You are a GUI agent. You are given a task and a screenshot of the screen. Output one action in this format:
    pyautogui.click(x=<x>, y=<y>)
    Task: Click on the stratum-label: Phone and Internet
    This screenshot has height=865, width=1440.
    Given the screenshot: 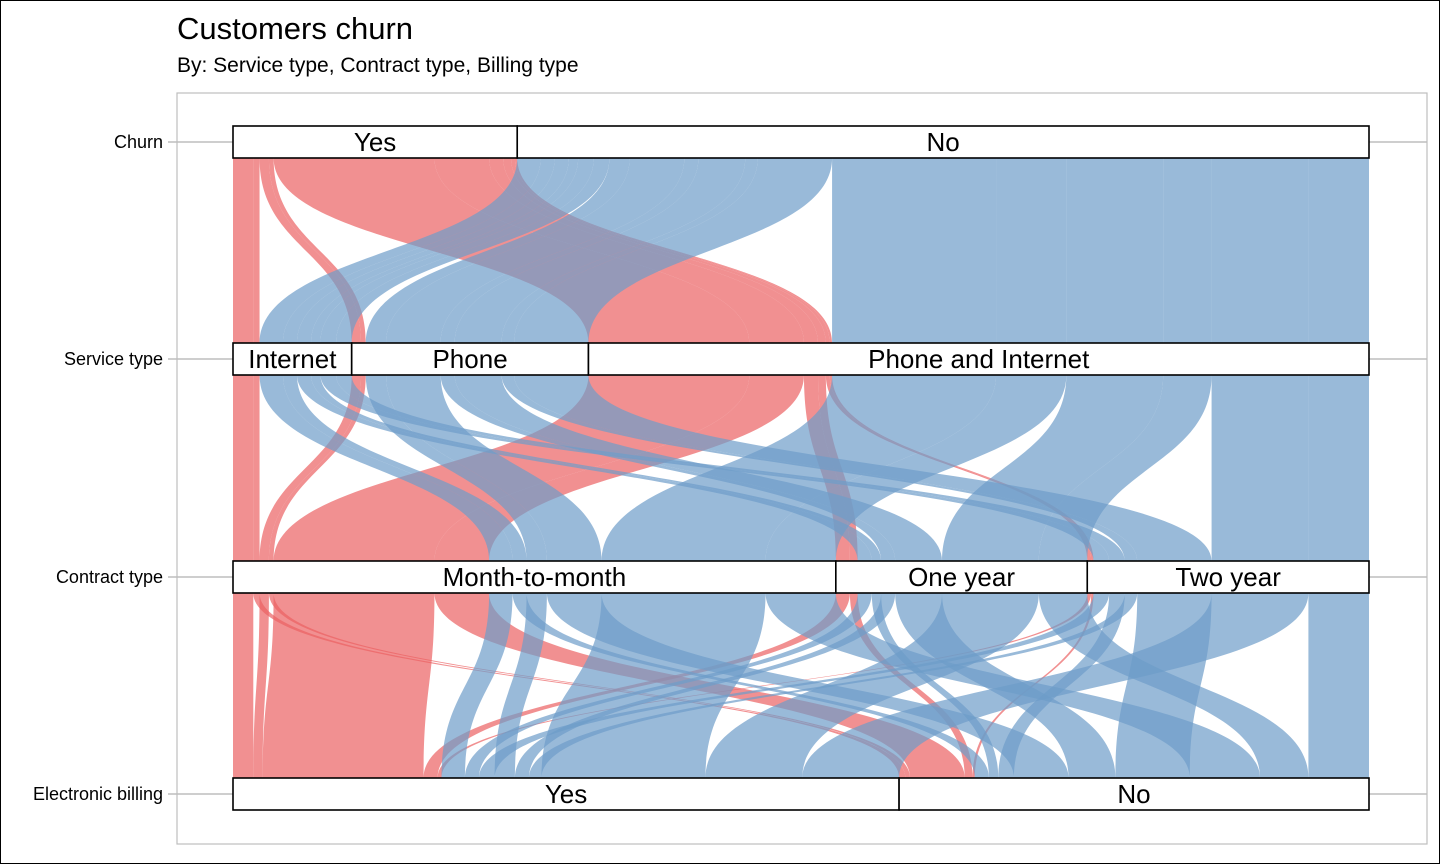 What is the action you would take?
    pyautogui.click(x=979, y=359)
    